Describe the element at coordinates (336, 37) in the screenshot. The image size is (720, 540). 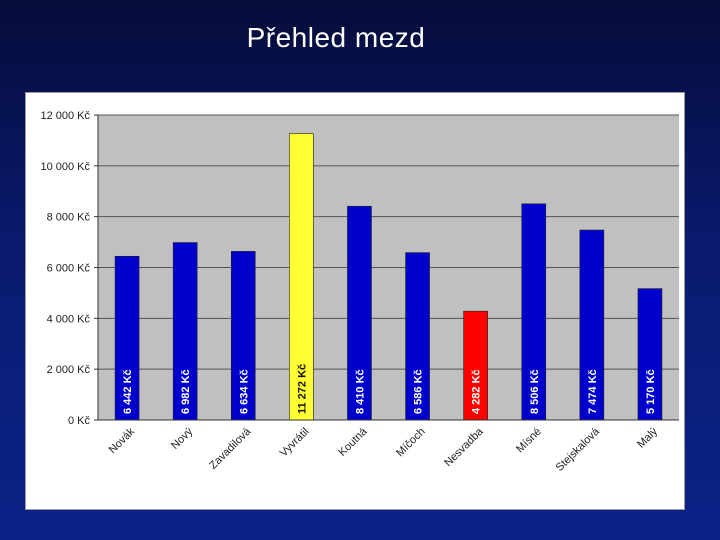
I see `slide-title: Přehled mezd` at that location.